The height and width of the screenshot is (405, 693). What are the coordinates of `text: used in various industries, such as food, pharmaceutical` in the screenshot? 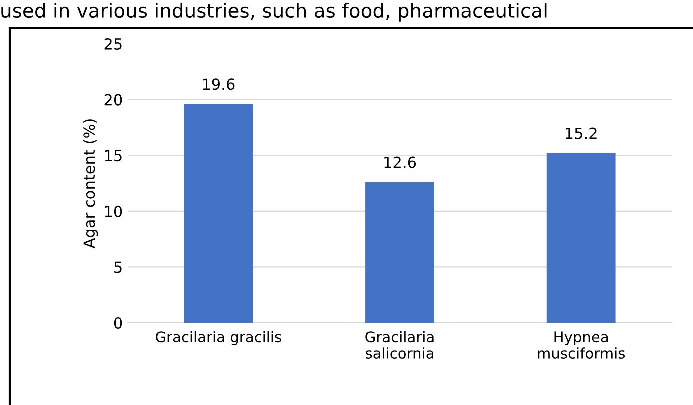 It's located at (274, 12).